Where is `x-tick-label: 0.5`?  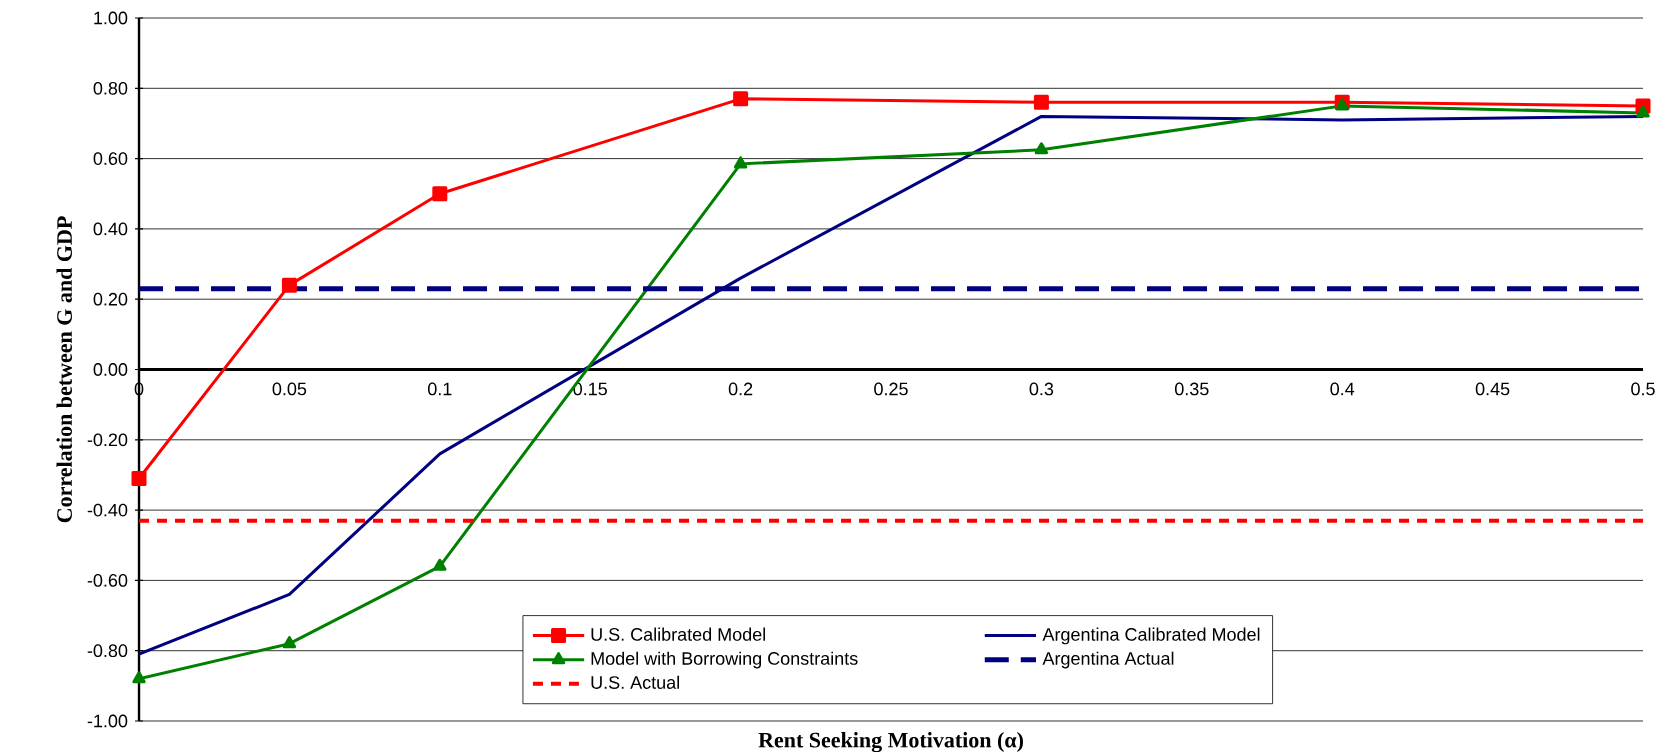 x-tick-label: 0.5 is located at coordinates (1643, 389).